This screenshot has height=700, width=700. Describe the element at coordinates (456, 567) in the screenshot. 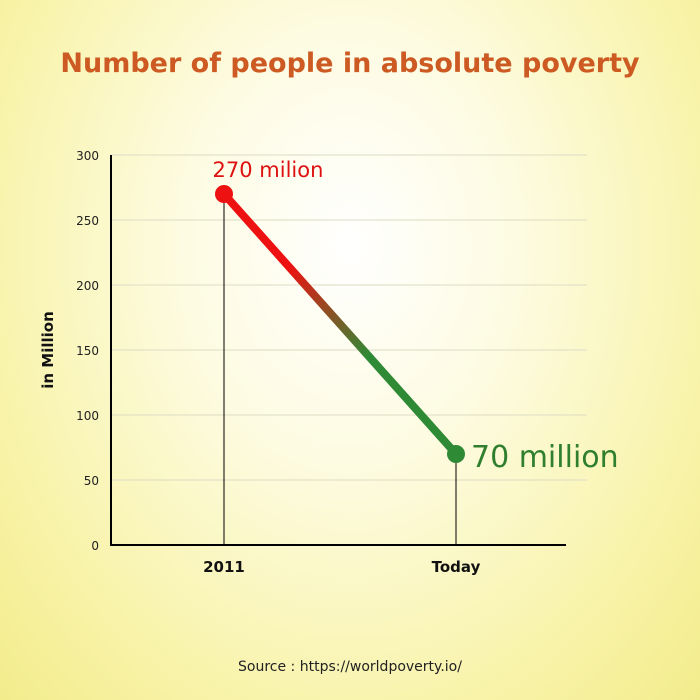

I see `x-tick-label: Today` at that location.